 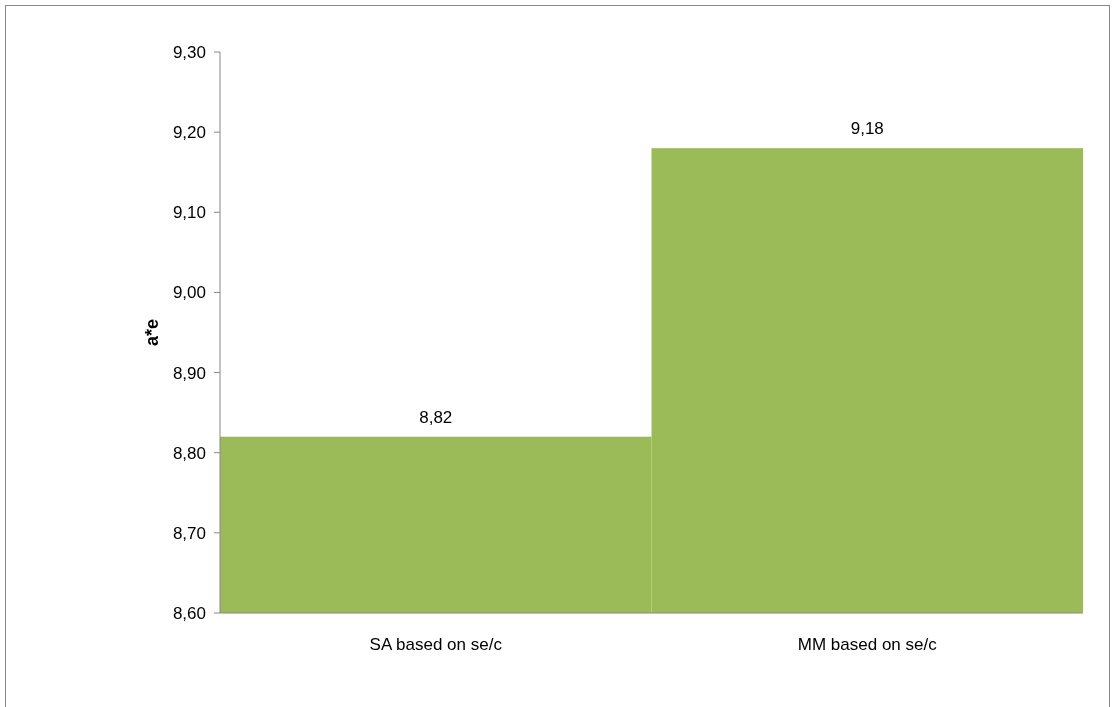 I want to click on y-tick-label: 9,00, so click(x=189, y=293).